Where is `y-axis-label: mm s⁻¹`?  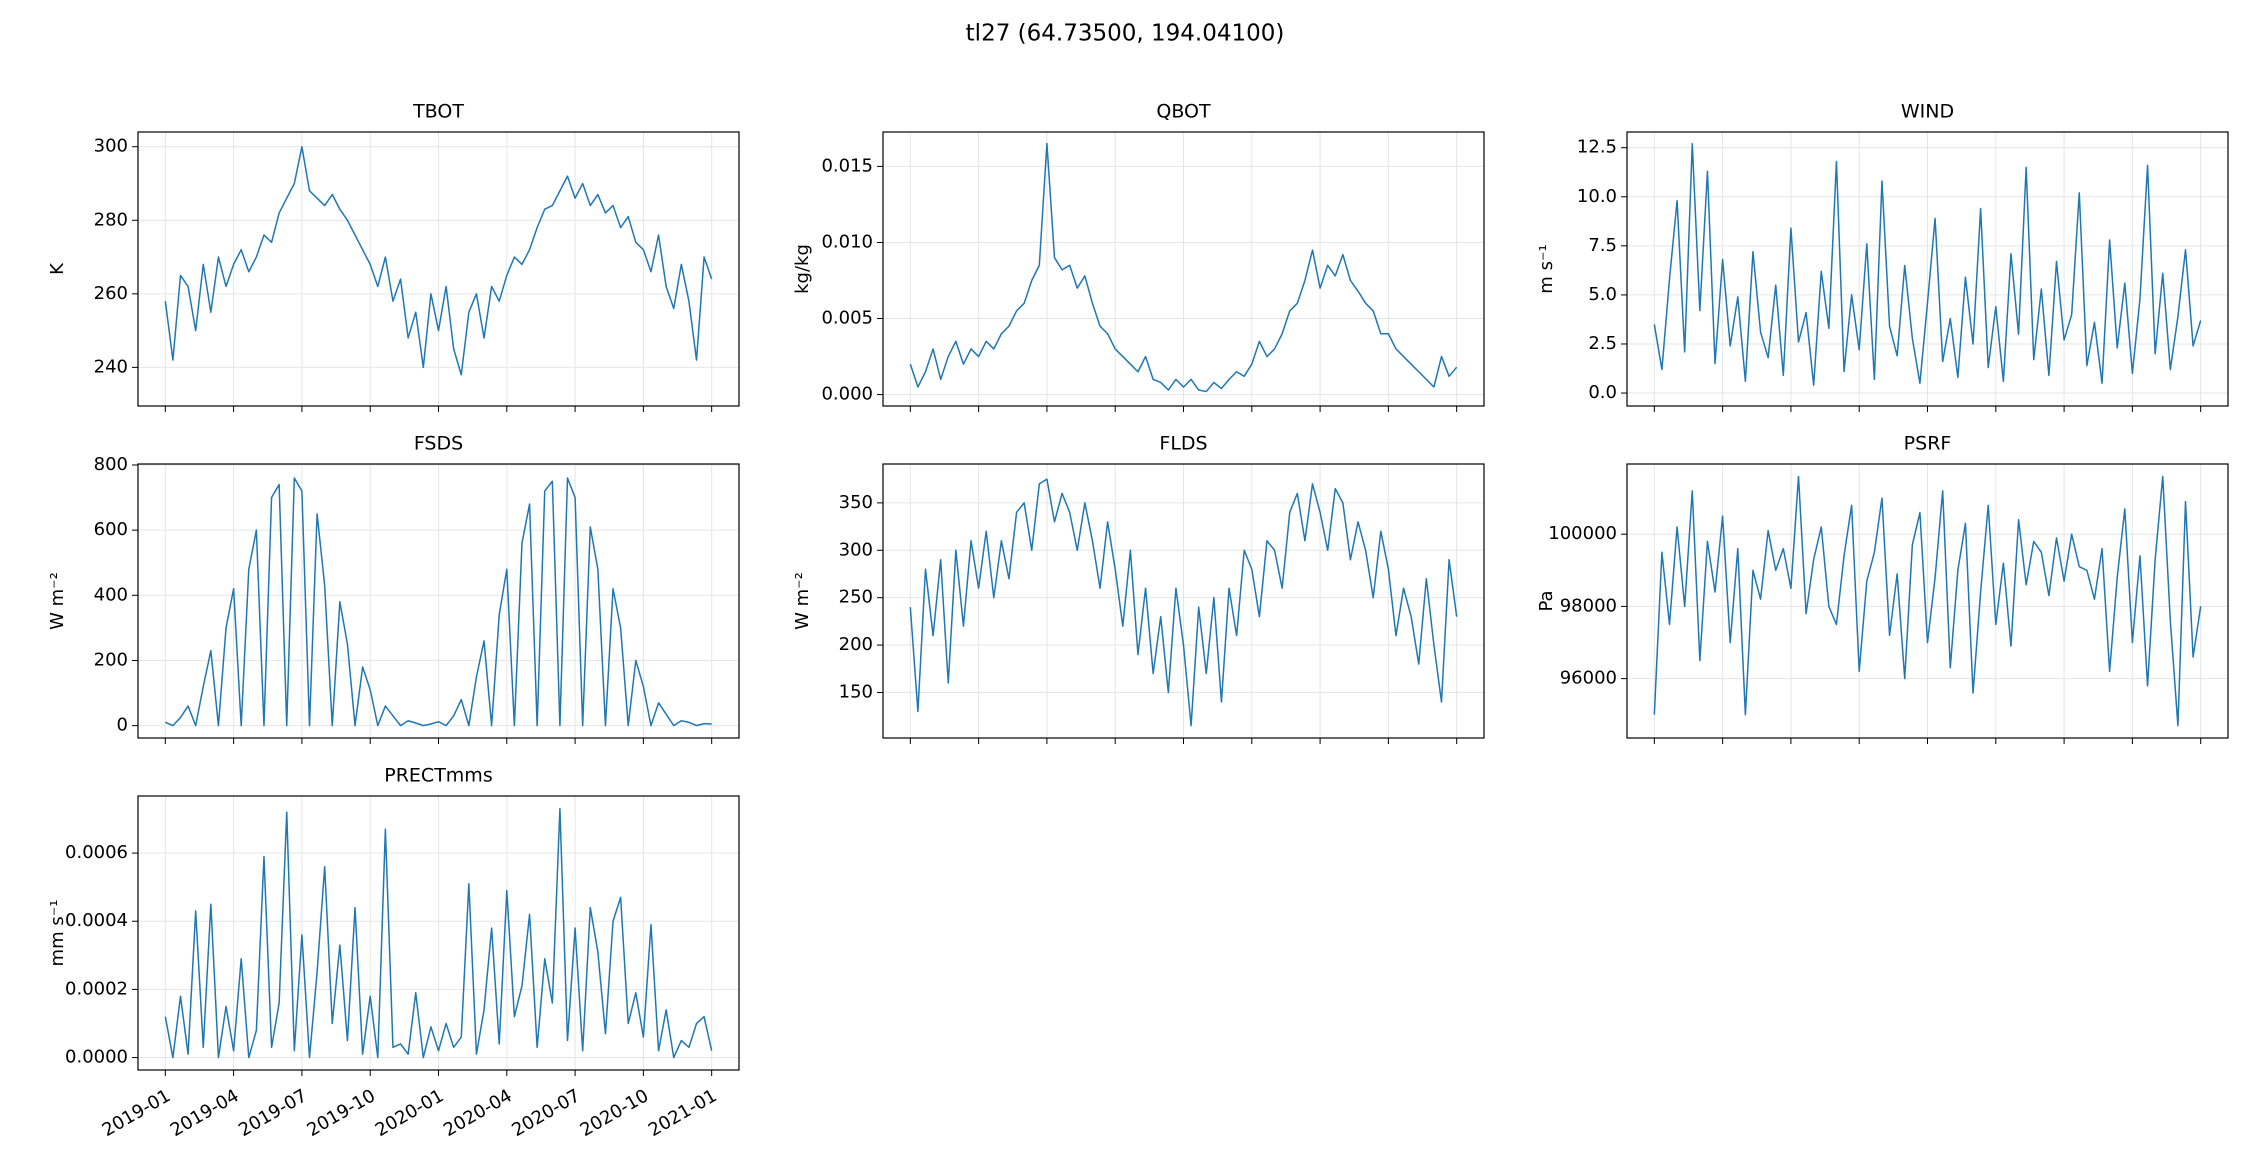
y-axis-label: mm s⁻¹ is located at coordinates (57, 933).